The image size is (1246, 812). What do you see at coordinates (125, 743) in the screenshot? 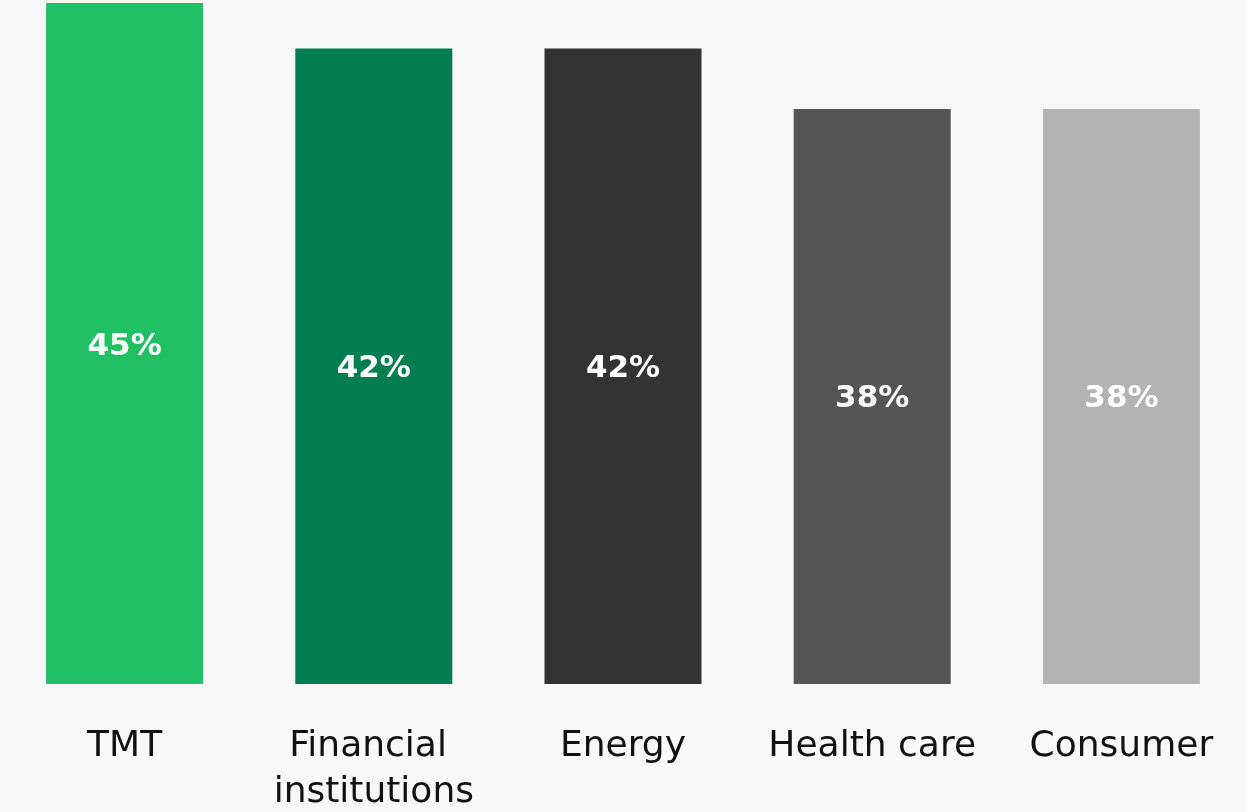
I see `x-tick-label: TMT` at bounding box center [125, 743].